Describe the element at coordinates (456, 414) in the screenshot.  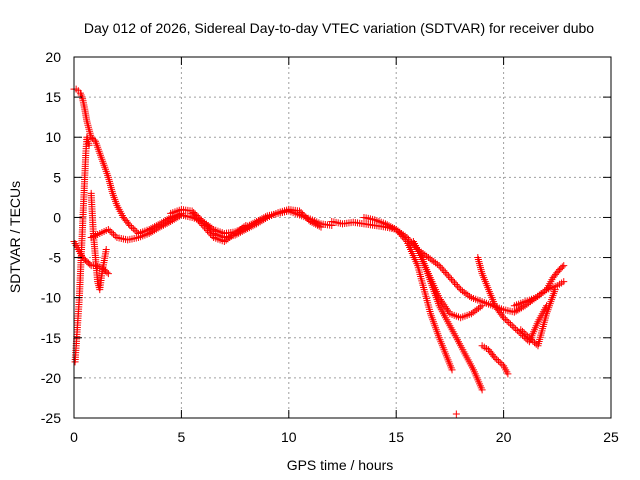
I see `series-sat-outlier` at that location.